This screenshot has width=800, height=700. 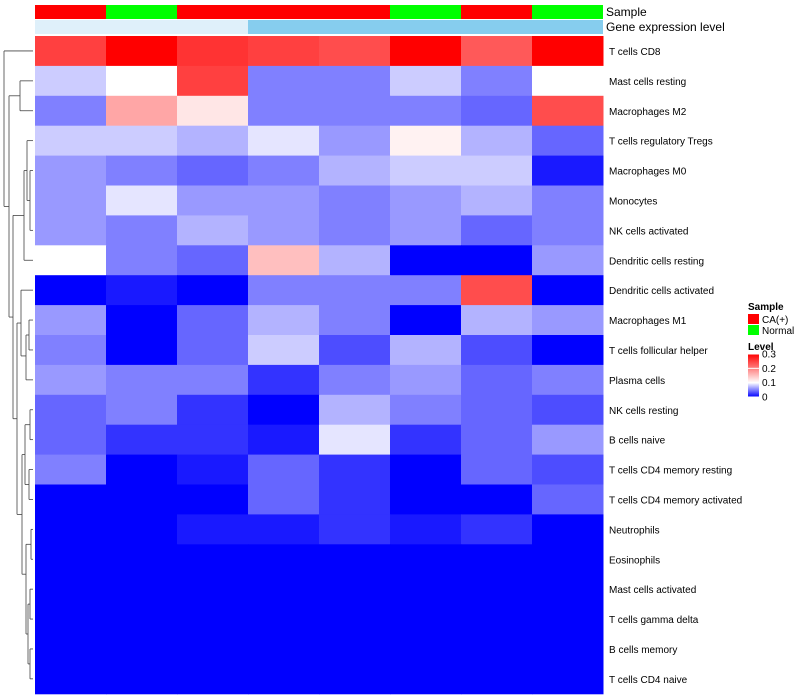 I want to click on row-label: B cells naive, so click(x=637, y=441).